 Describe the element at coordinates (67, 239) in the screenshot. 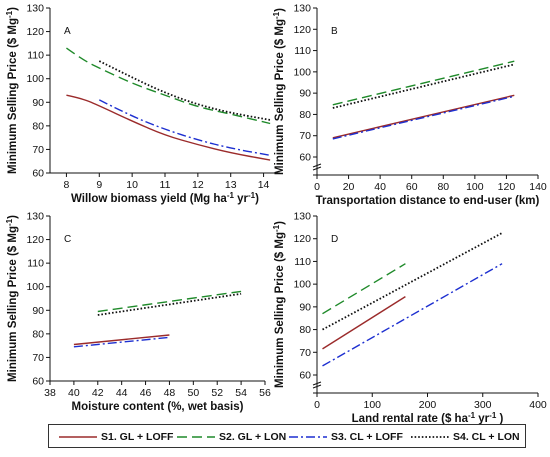

I see `panel-label: C` at that location.